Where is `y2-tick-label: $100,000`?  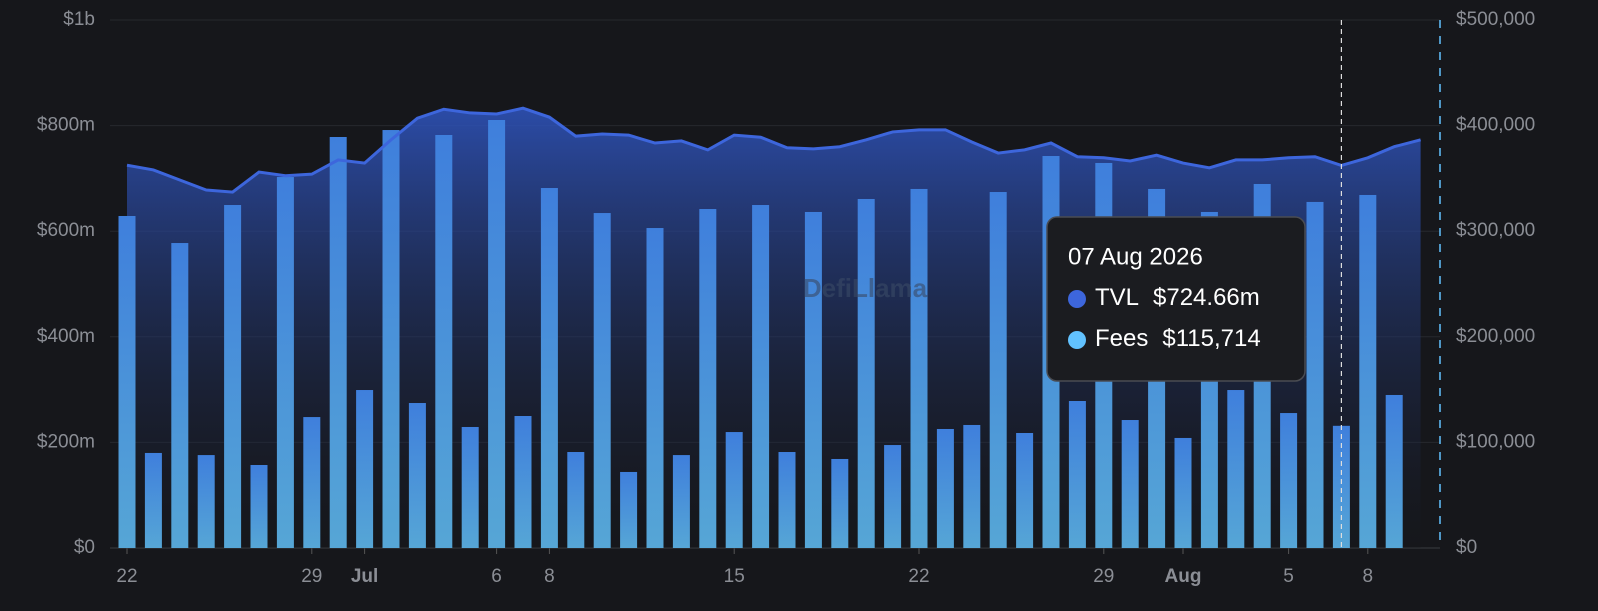 y2-tick-label: $100,000 is located at coordinates (1495, 441).